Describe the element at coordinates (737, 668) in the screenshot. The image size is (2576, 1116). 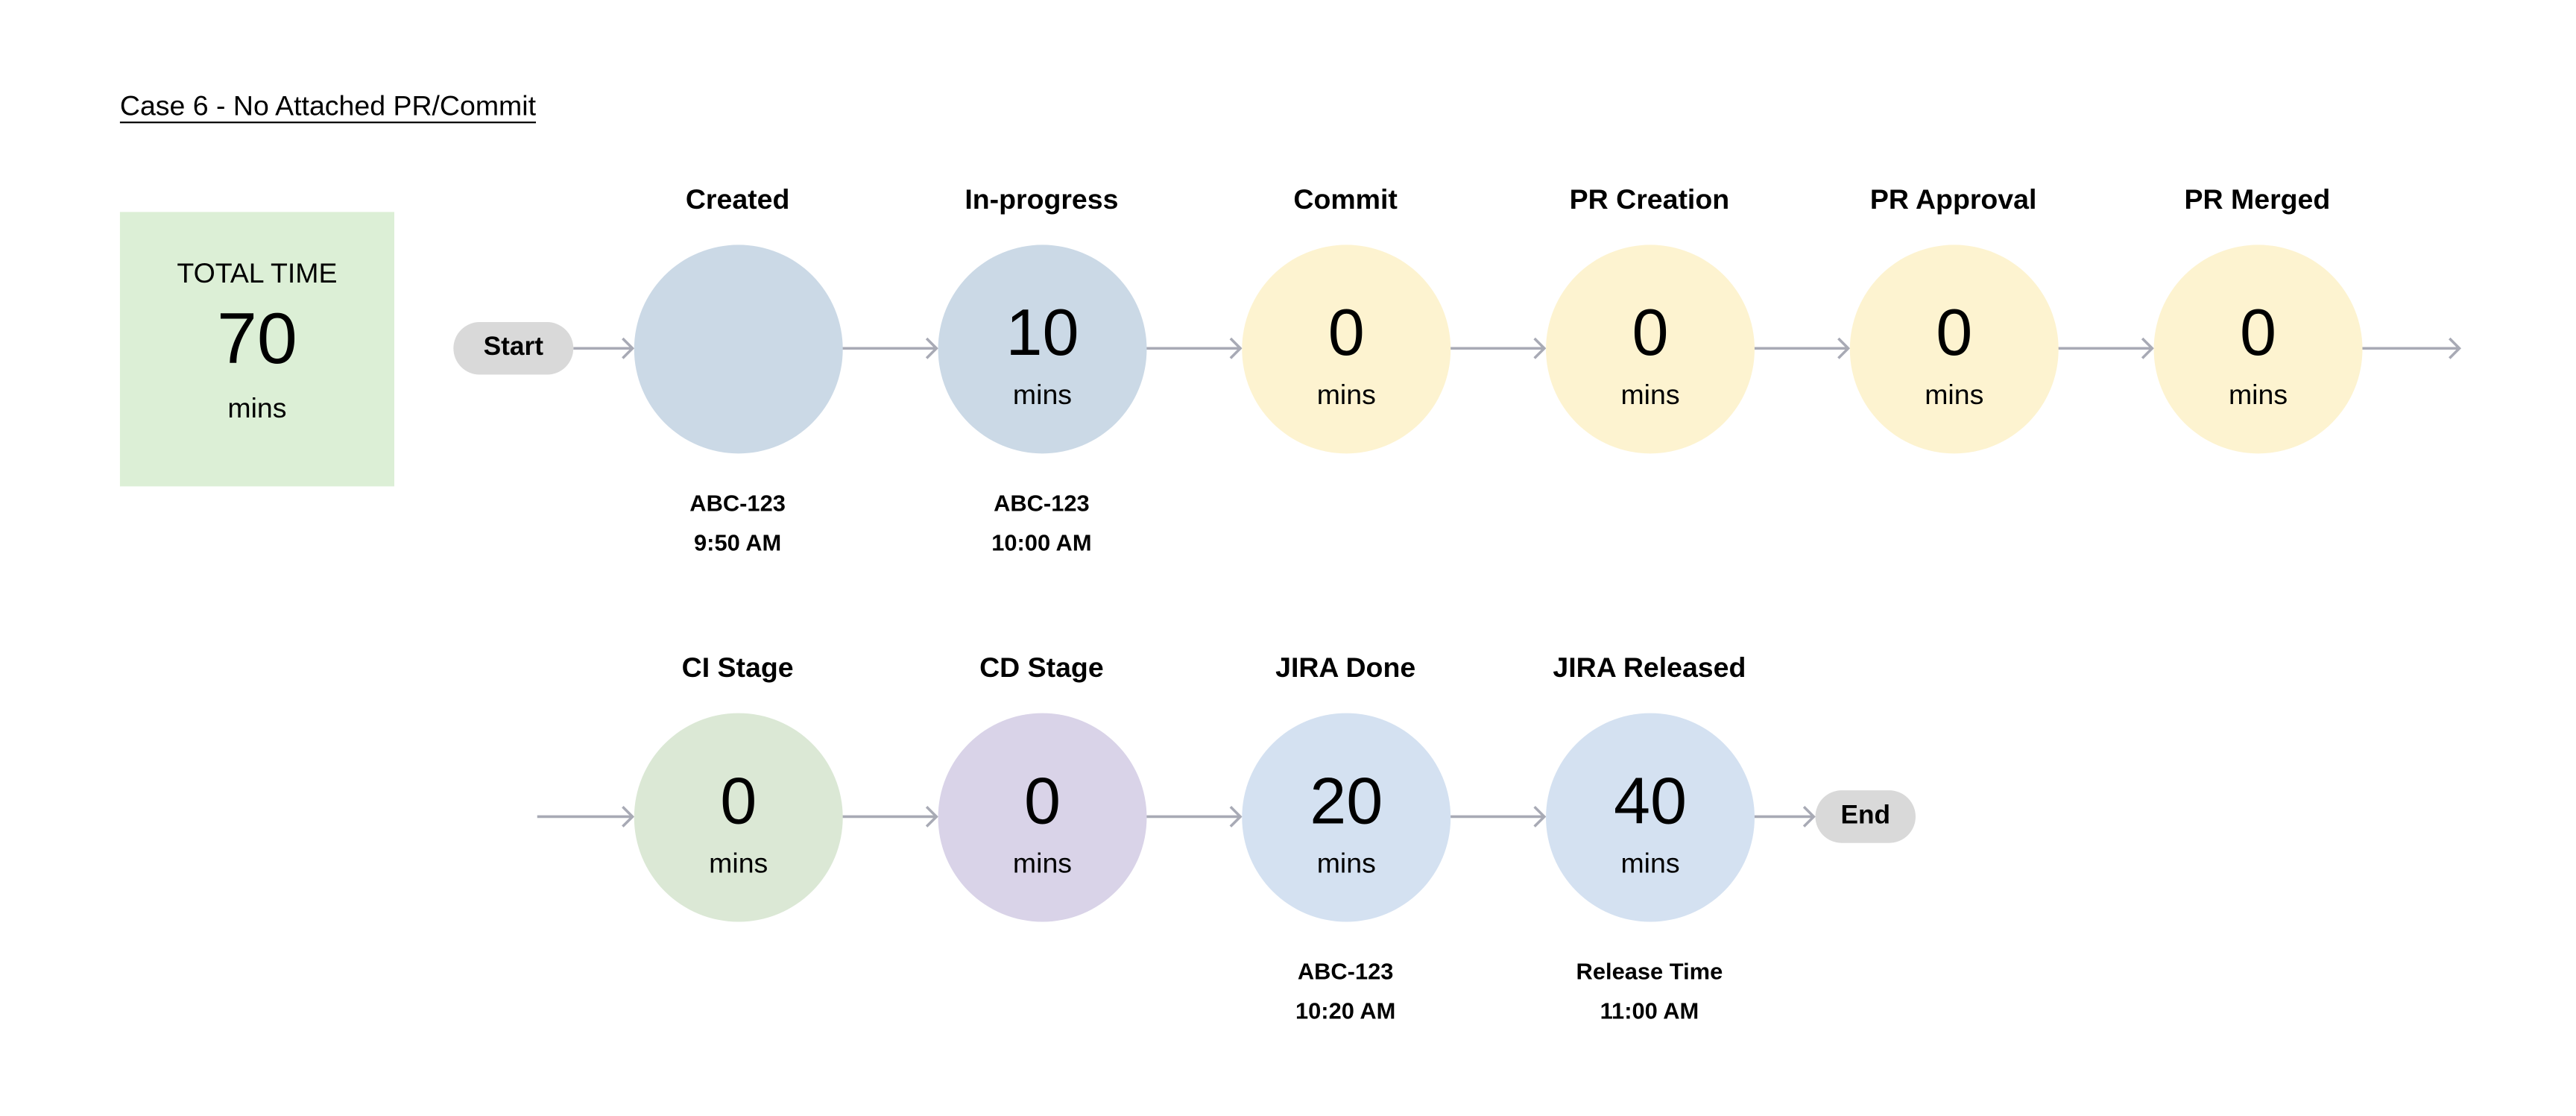
I see `stage-label-ci-stage: CI Stage` at that location.